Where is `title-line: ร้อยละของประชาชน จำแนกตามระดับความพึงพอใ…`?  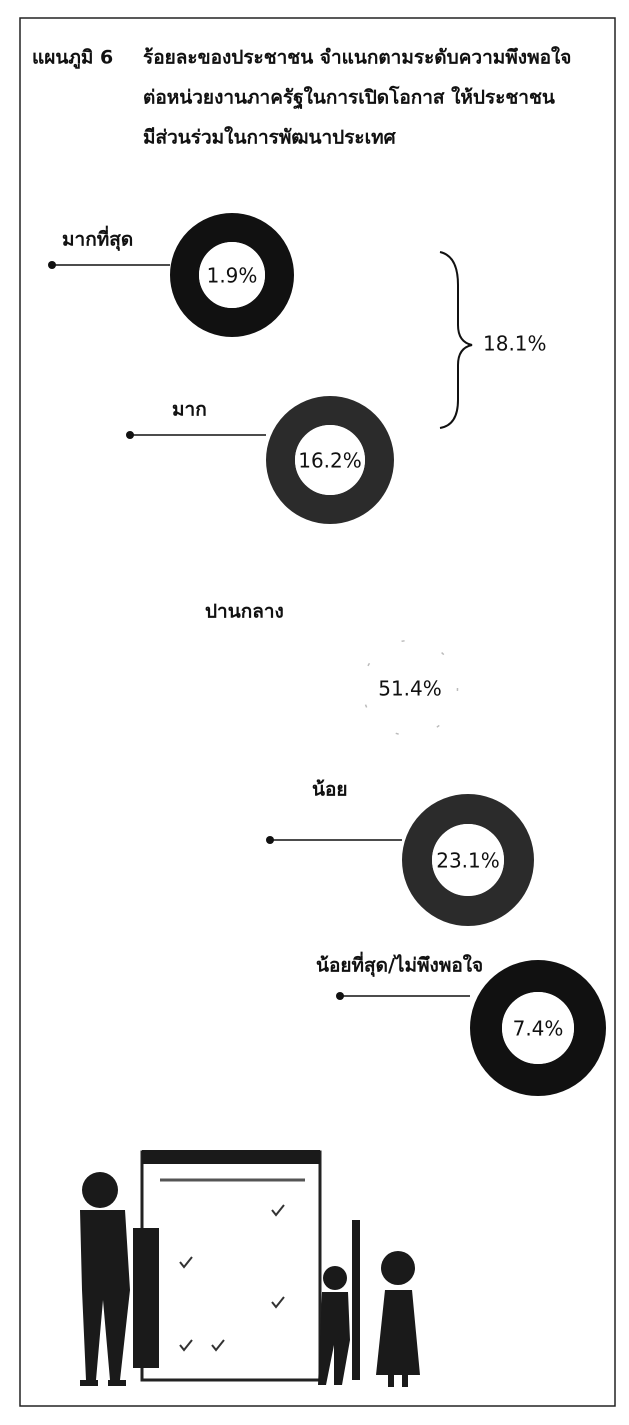 title-line: ร้อยละของประชาชน จำแนกตามระดับความพึงพอใ… is located at coordinates (357, 57).